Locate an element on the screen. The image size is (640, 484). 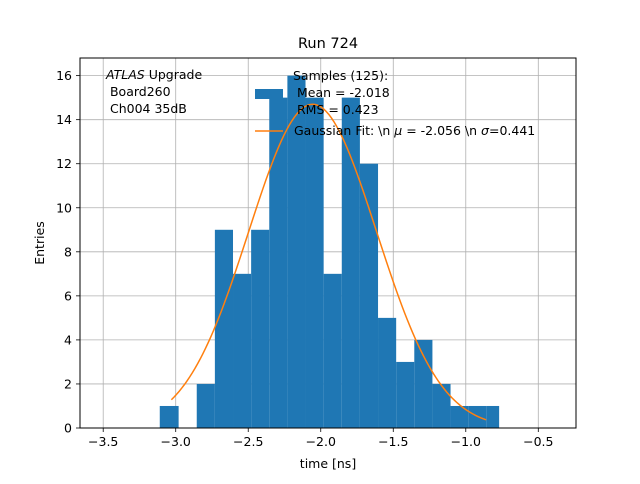
y-tick-label: 16 is located at coordinates (64, 75).